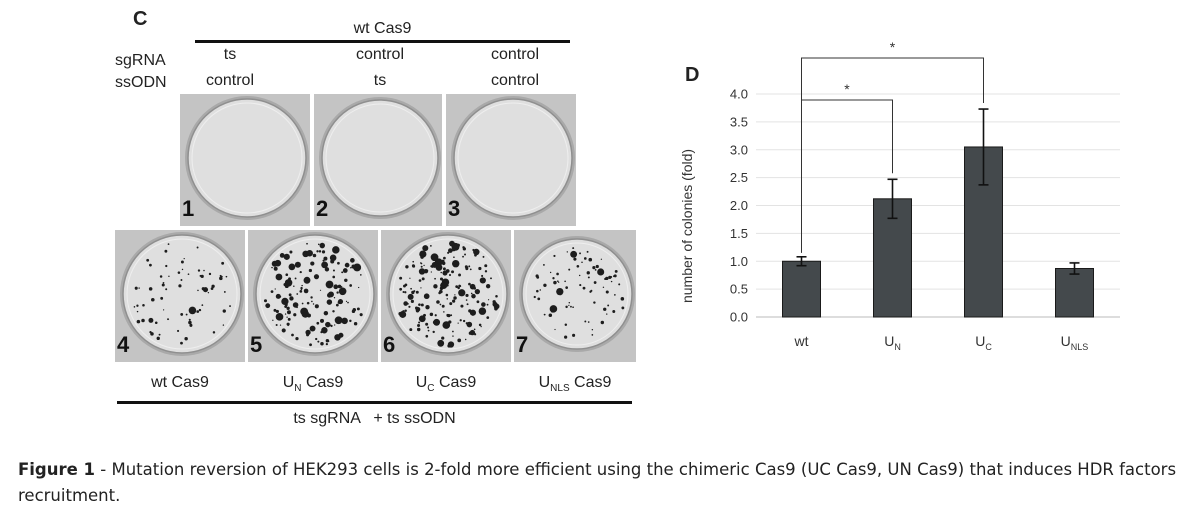 This screenshot has width=1200, height=516. What do you see at coordinates (739, 205) in the screenshot?
I see `y-tick-label: 2.0` at bounding box center [739, 205].